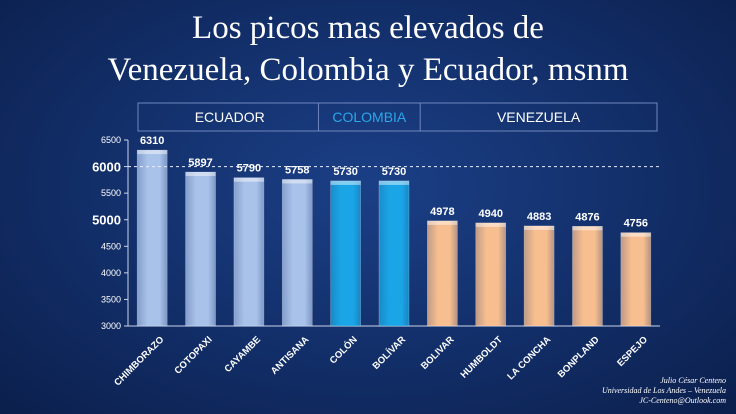 This screenshot has width=736, height=414. What do you see at coordinates (693, 380) in the screenshot?
I see `credits-author: Julio César Centeno` at bounding box center [693, 380].